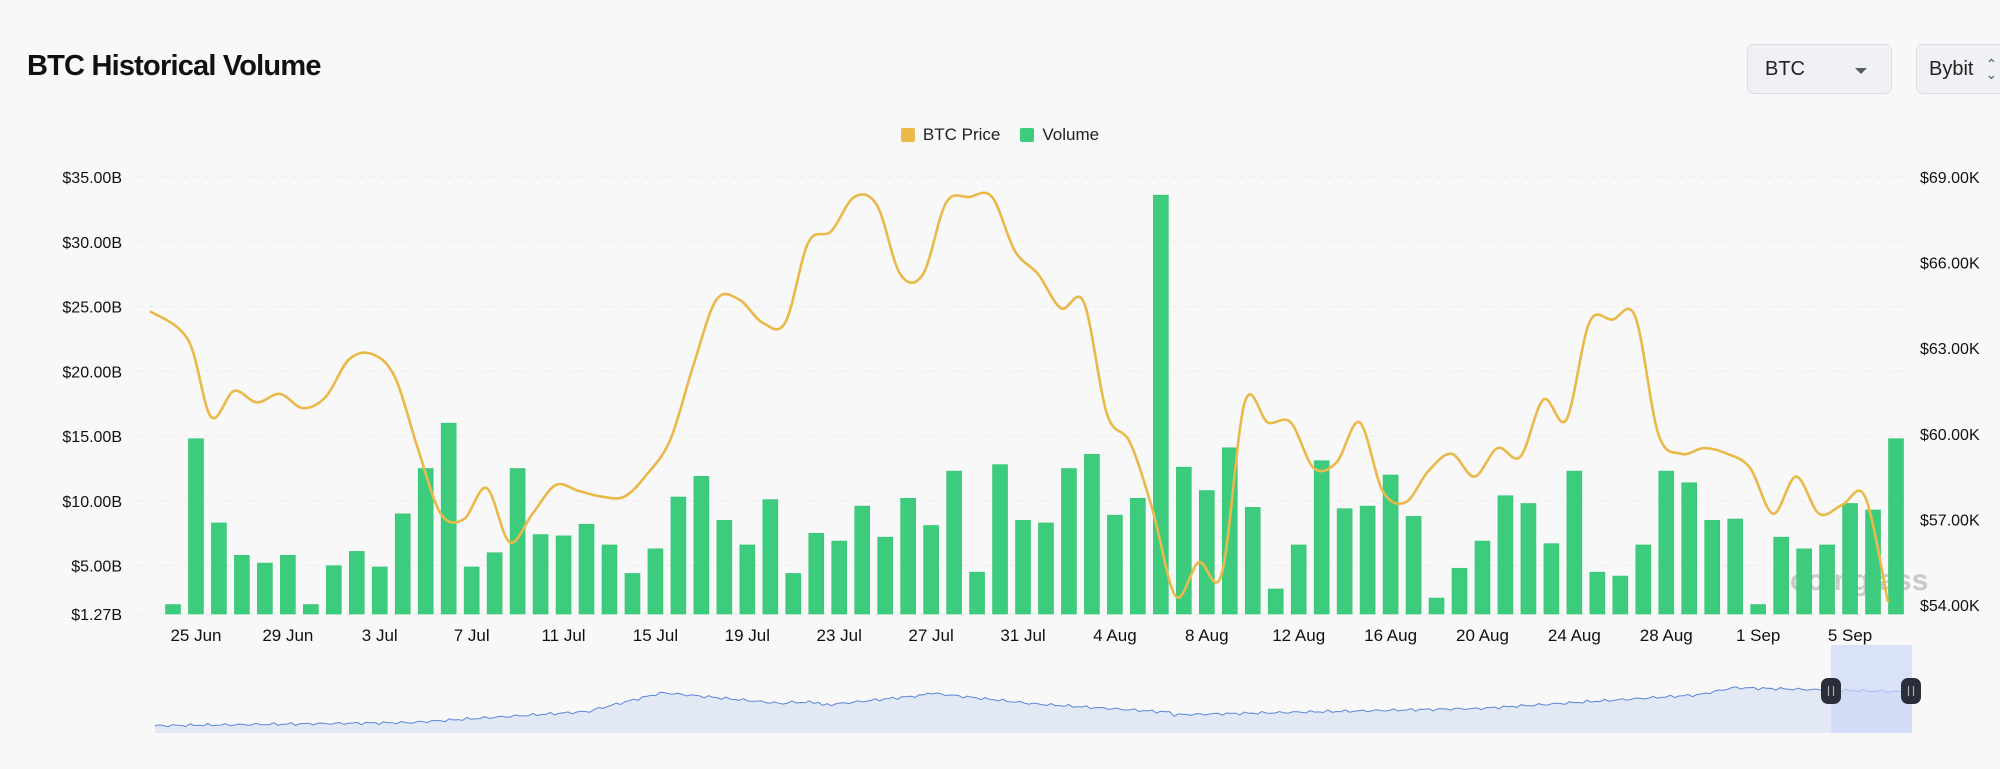 The height and width of the screenshot is (769, 2000). I want to click on page-title: BTC Historical Volume, so click(174, 66).